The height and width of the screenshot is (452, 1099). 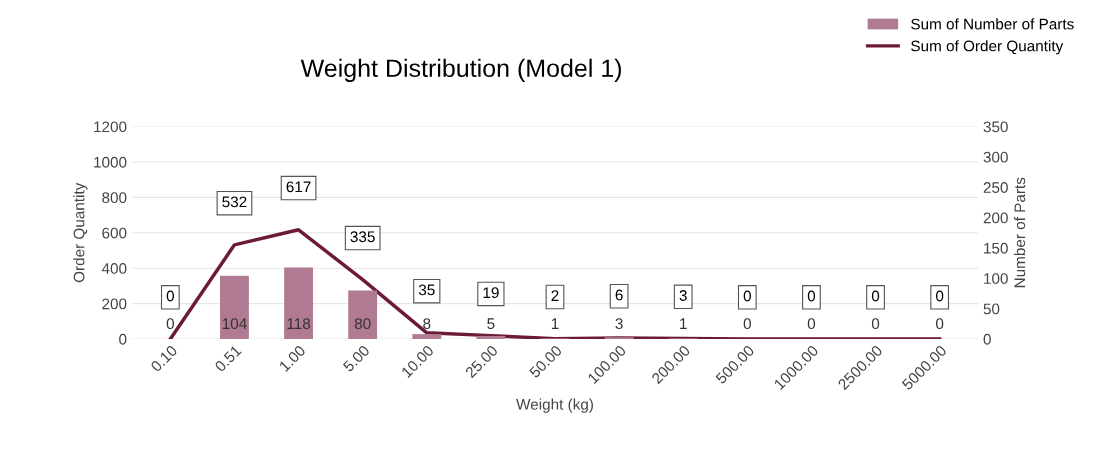 What do you see at coordinates (114, 198) in the screenshot?
I see `y-tick-label: 800` at bounding box center [114, 198].